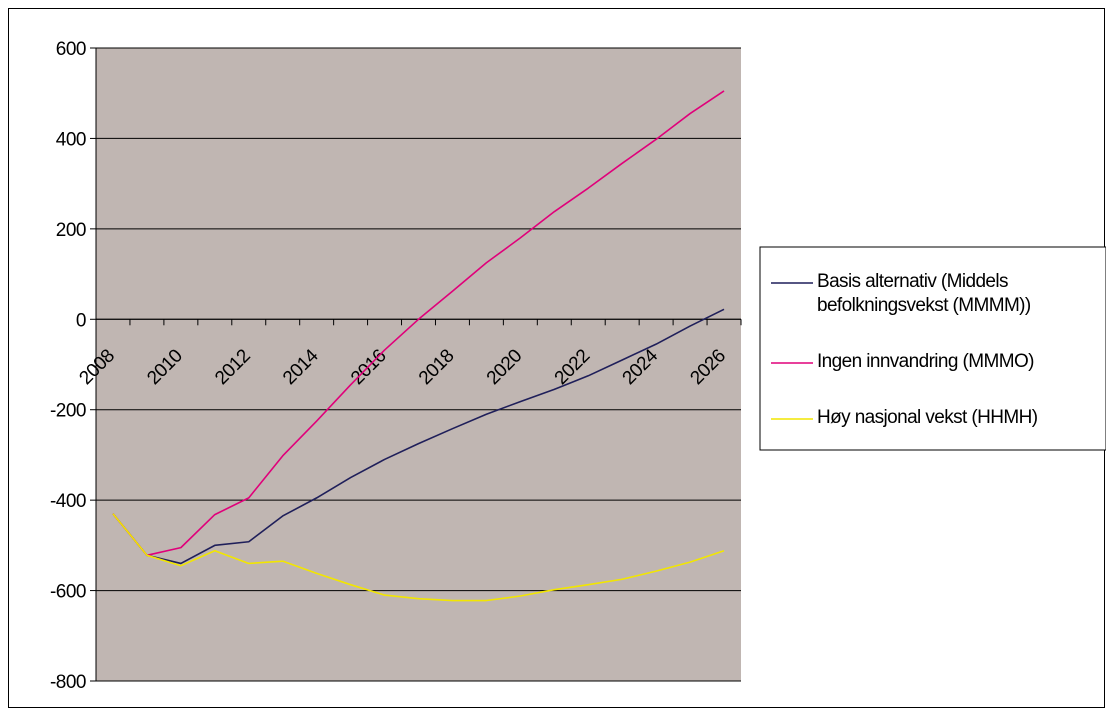 The width and height of the screenshot is (1109, 713). Describe the element at coordinates (71, 230) in the screenshot. I see `y-tick-label: 200` at that location.